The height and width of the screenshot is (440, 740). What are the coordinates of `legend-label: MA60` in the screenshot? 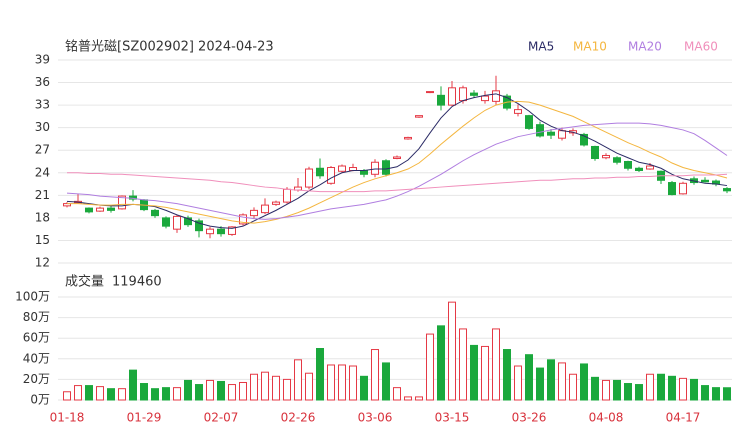 It's located at (701, 47).